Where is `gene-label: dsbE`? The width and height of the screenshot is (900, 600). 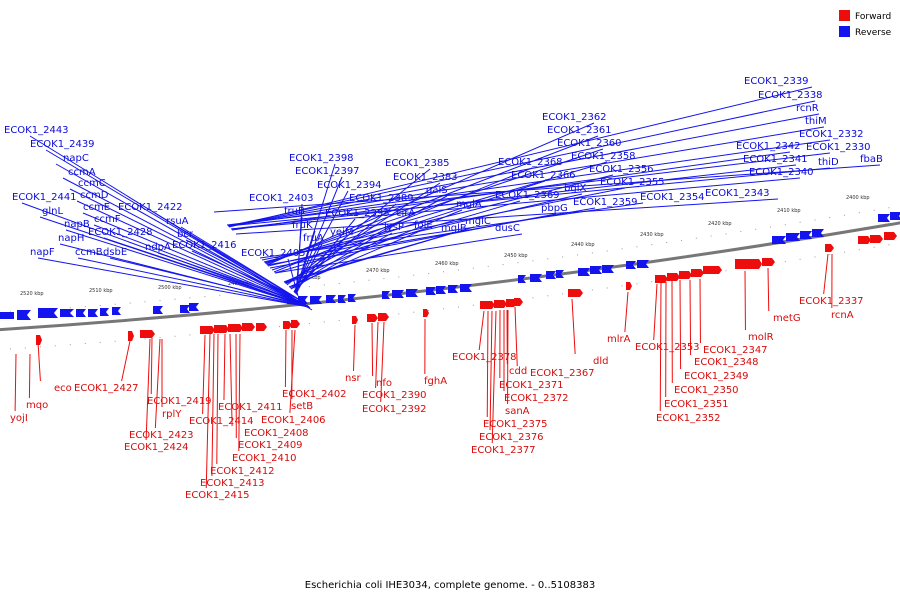
gene-label: dsbE is located at coordinates (115, 252).